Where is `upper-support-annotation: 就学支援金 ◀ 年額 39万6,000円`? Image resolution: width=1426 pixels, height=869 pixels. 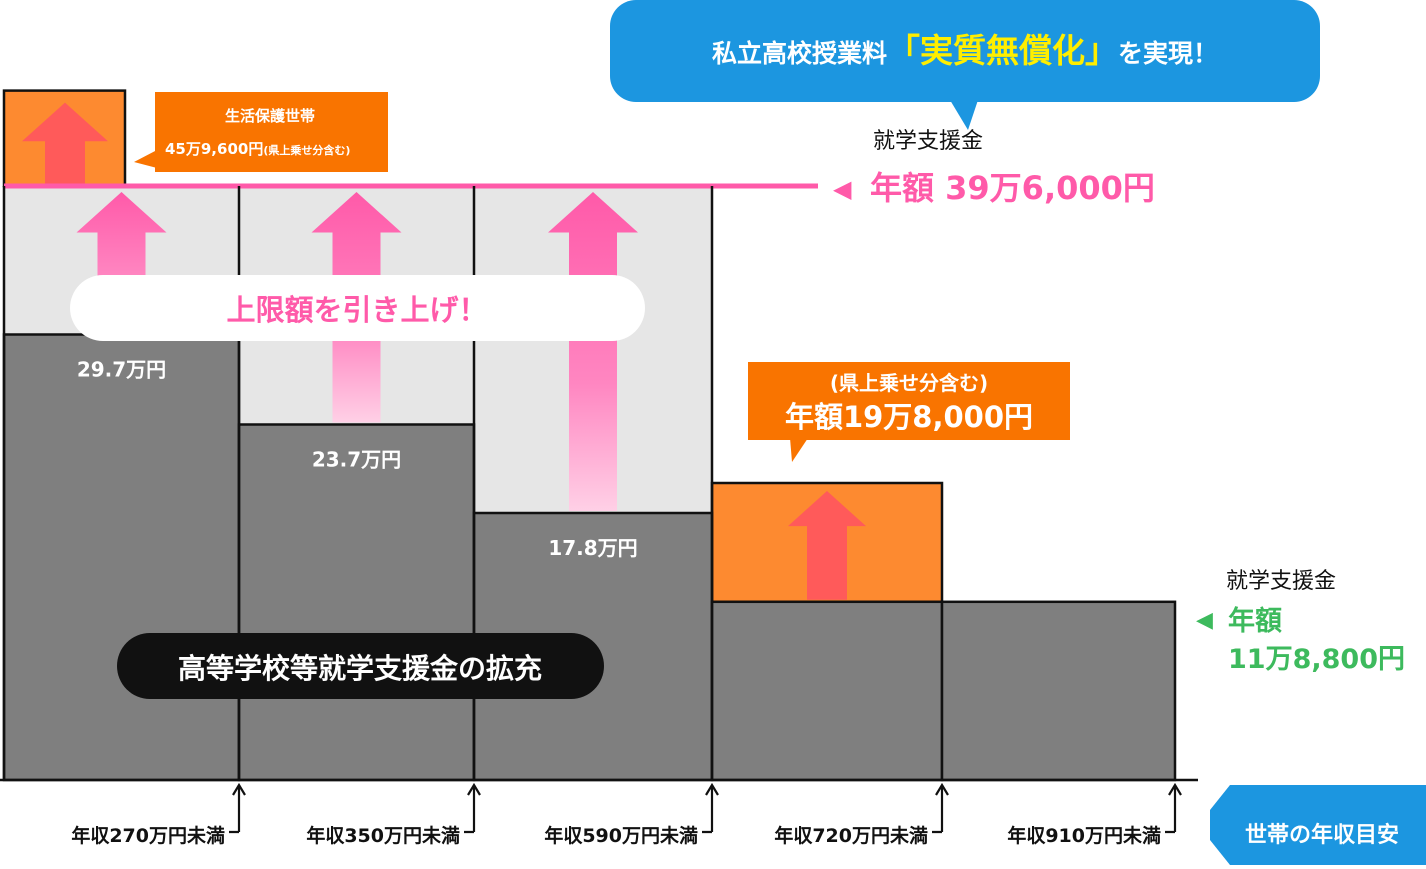 upper-support-annotation: 就学支援金 ◀ 年額 39万6,000円 is located at coordinates (994, 168).